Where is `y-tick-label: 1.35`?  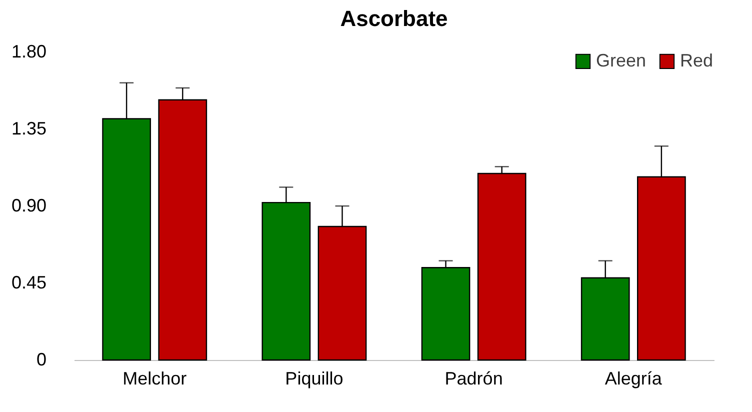
y-tick-label: 1.35 is located at coordinates (28, 128).